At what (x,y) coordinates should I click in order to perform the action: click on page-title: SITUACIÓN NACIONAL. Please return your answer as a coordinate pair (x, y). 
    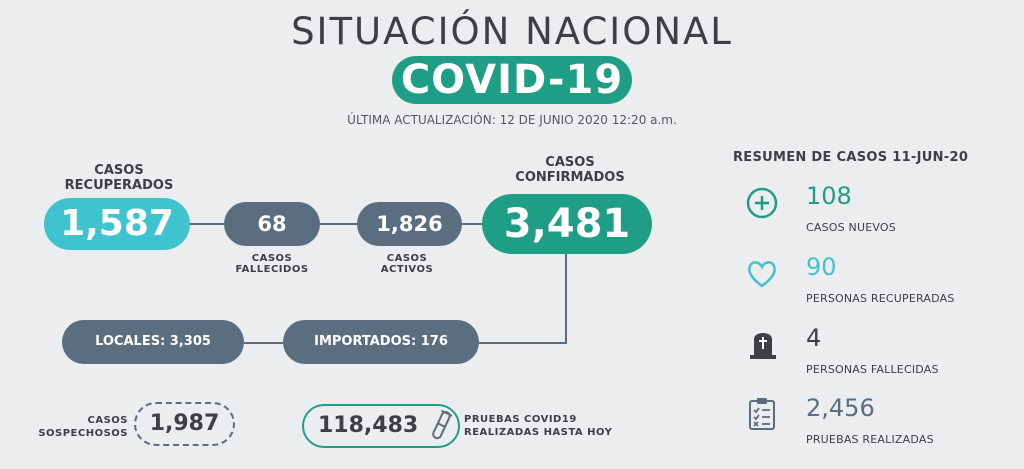
    Looking at the image, I should click on (512, 31).